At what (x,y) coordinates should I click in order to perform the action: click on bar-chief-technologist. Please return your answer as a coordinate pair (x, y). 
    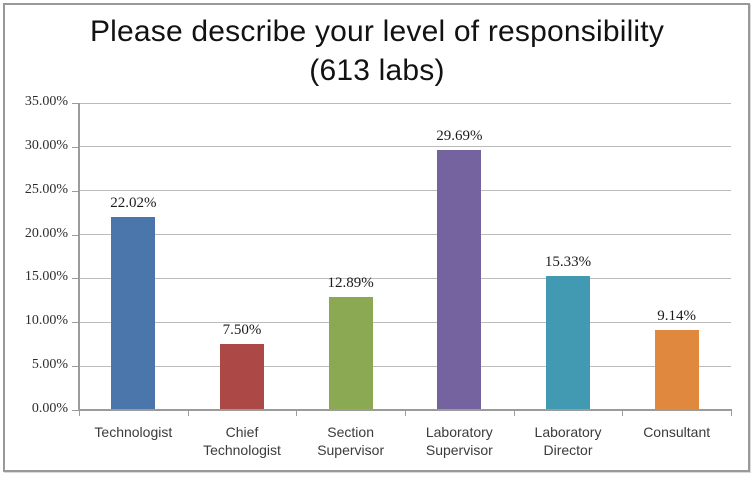
    Looking at the image, I should click on (242, 376).